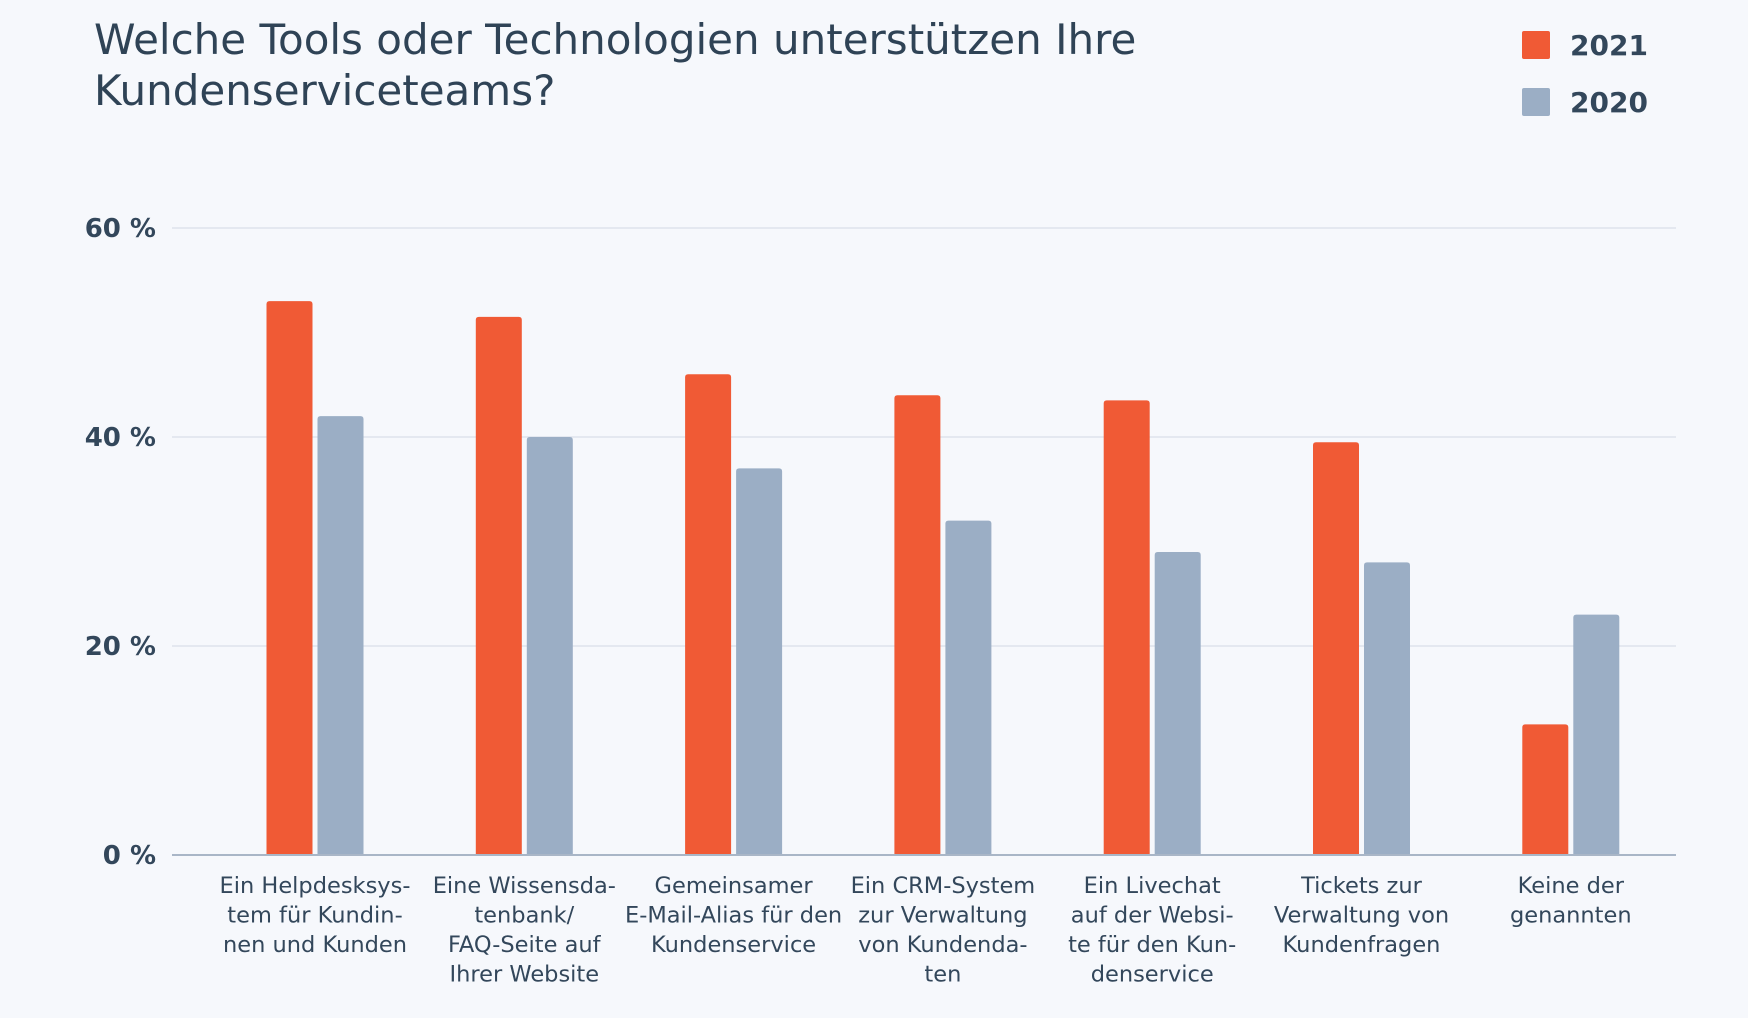  Describe the element at coordinates (524, 886) in the screenshot. I see `x-tick-label-line: Eine Wissensda-` at that location.